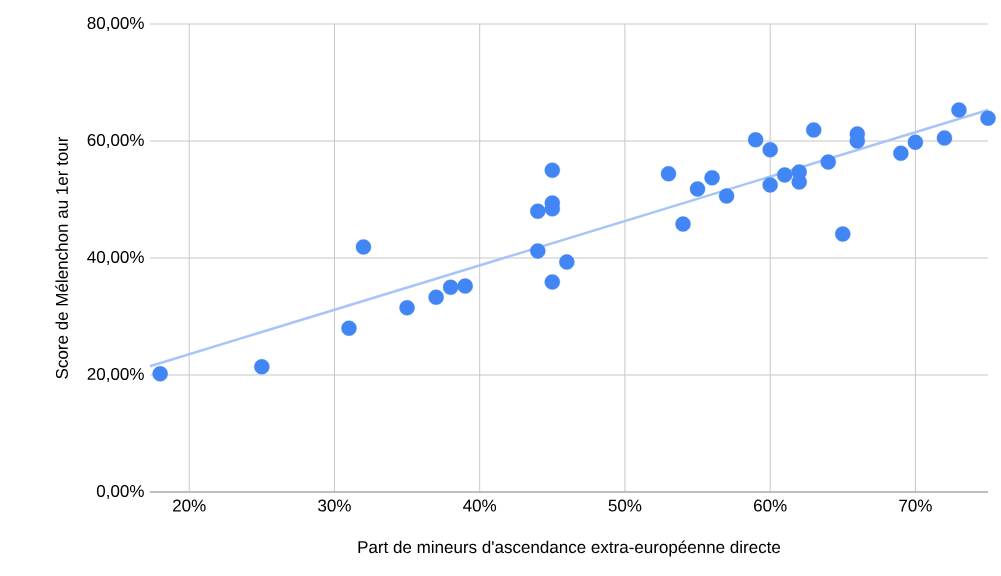 The height and width of the screenshot is (576, 1001). Describe the element at coordinates (569, 548) in the screenshot. I see `x-axis-title: Part de mineurs d'ascendance extra-européenne directe` at that location.